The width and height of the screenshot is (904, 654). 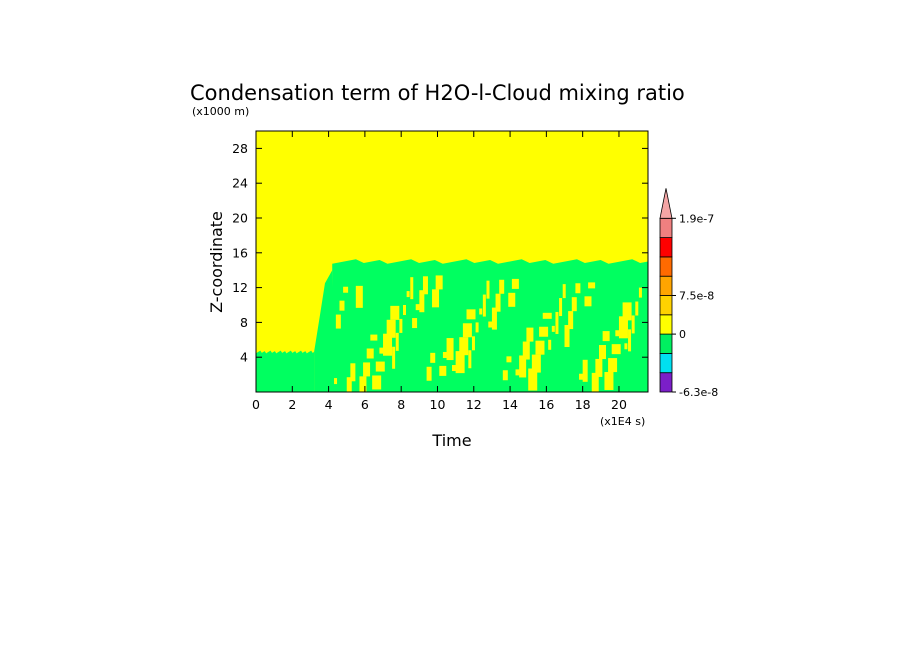 I want to click on x-tick-label: 8, so click(x=401, y=404).